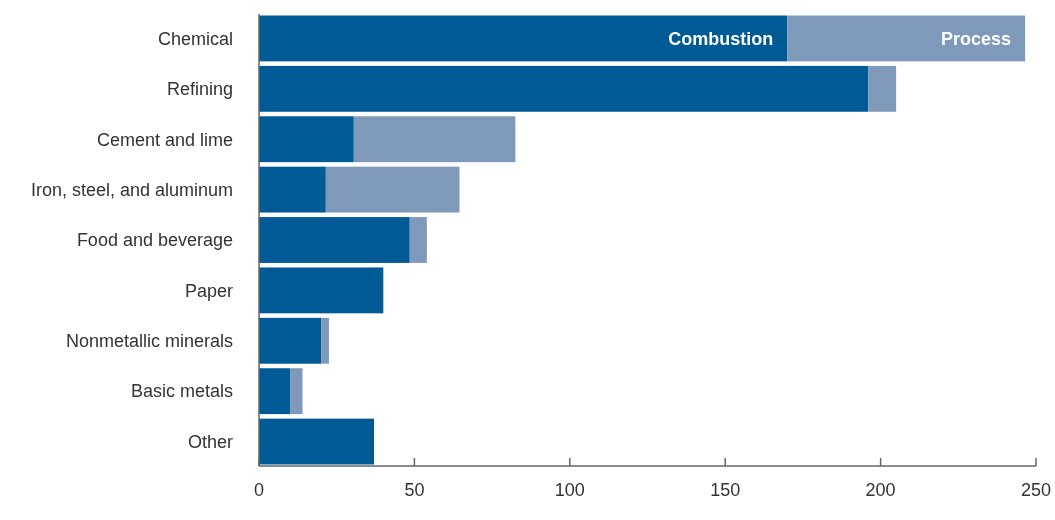 This screenshot has width=1055, height=520. What do you see at coordinates (195, 38) in the screenshot?
I see `y-tick-label: Chemical` at bounding box center [195, 38].